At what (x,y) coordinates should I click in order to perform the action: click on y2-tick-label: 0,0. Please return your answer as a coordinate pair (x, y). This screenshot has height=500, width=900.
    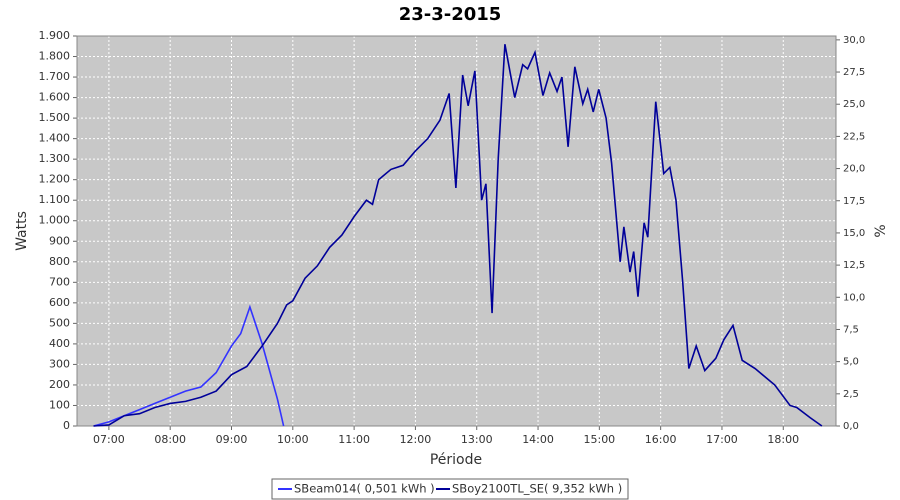
    Looking at the image, I should click on (851, 426).